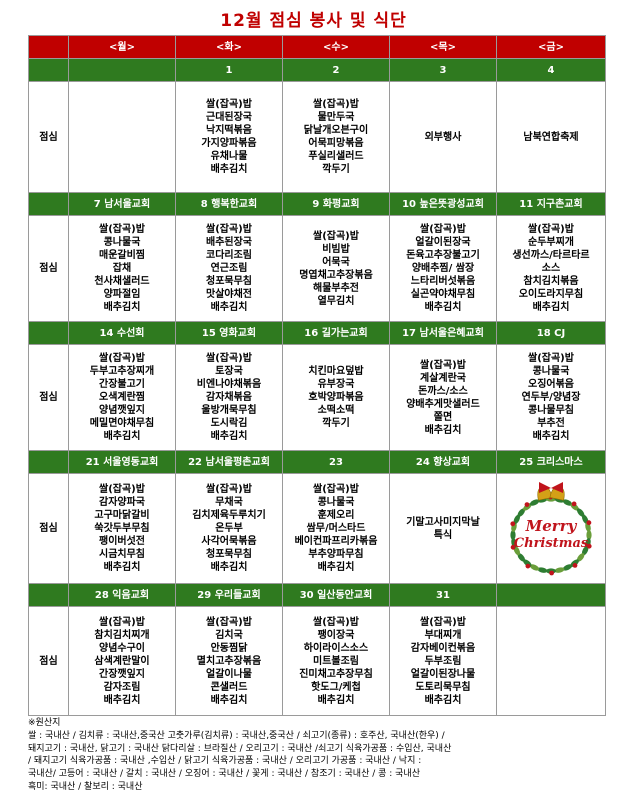 The height and width of the screenshot is (801, 627). I want to click on footnote-line: ※원산지, so click(44, 723).